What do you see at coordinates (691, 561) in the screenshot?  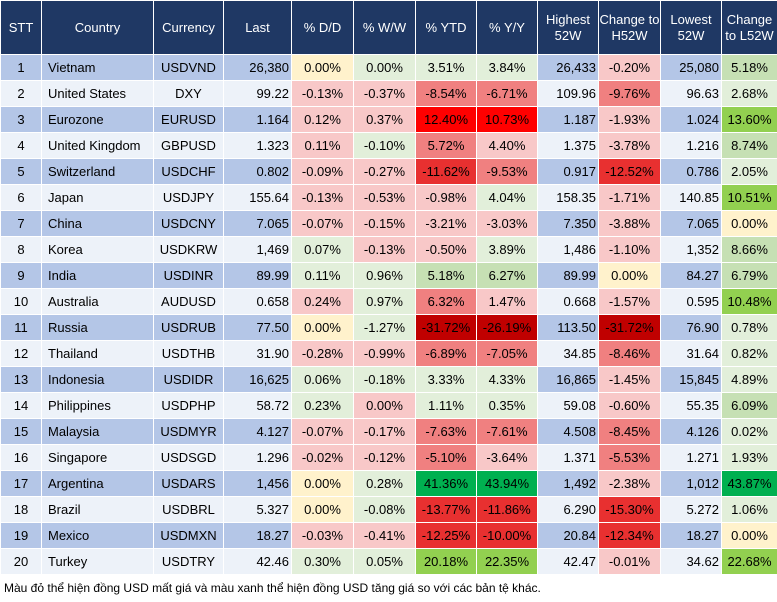 I see `cell-low: 34.62` at bounding box center [691, 561].